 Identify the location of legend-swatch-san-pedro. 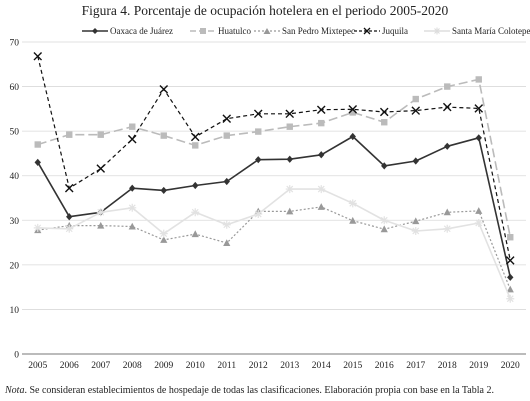
(267, 31).